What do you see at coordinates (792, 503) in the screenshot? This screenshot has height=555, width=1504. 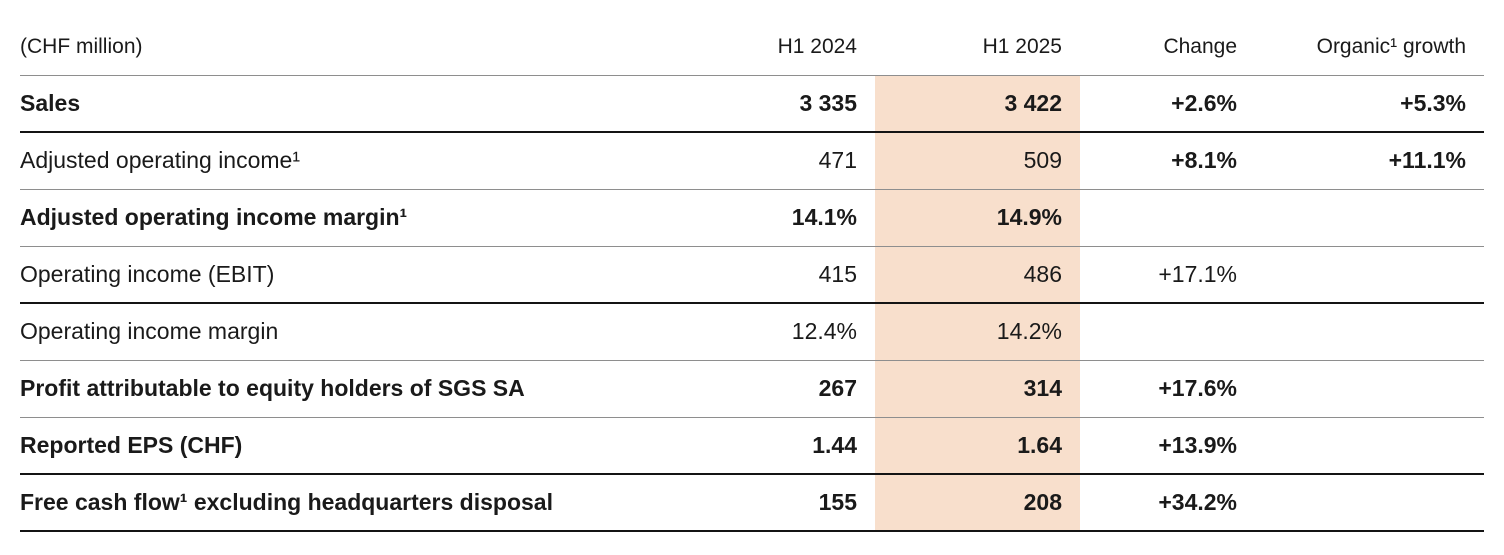 I see `value-h1-2024: 155` at bounding box center [792, 503].